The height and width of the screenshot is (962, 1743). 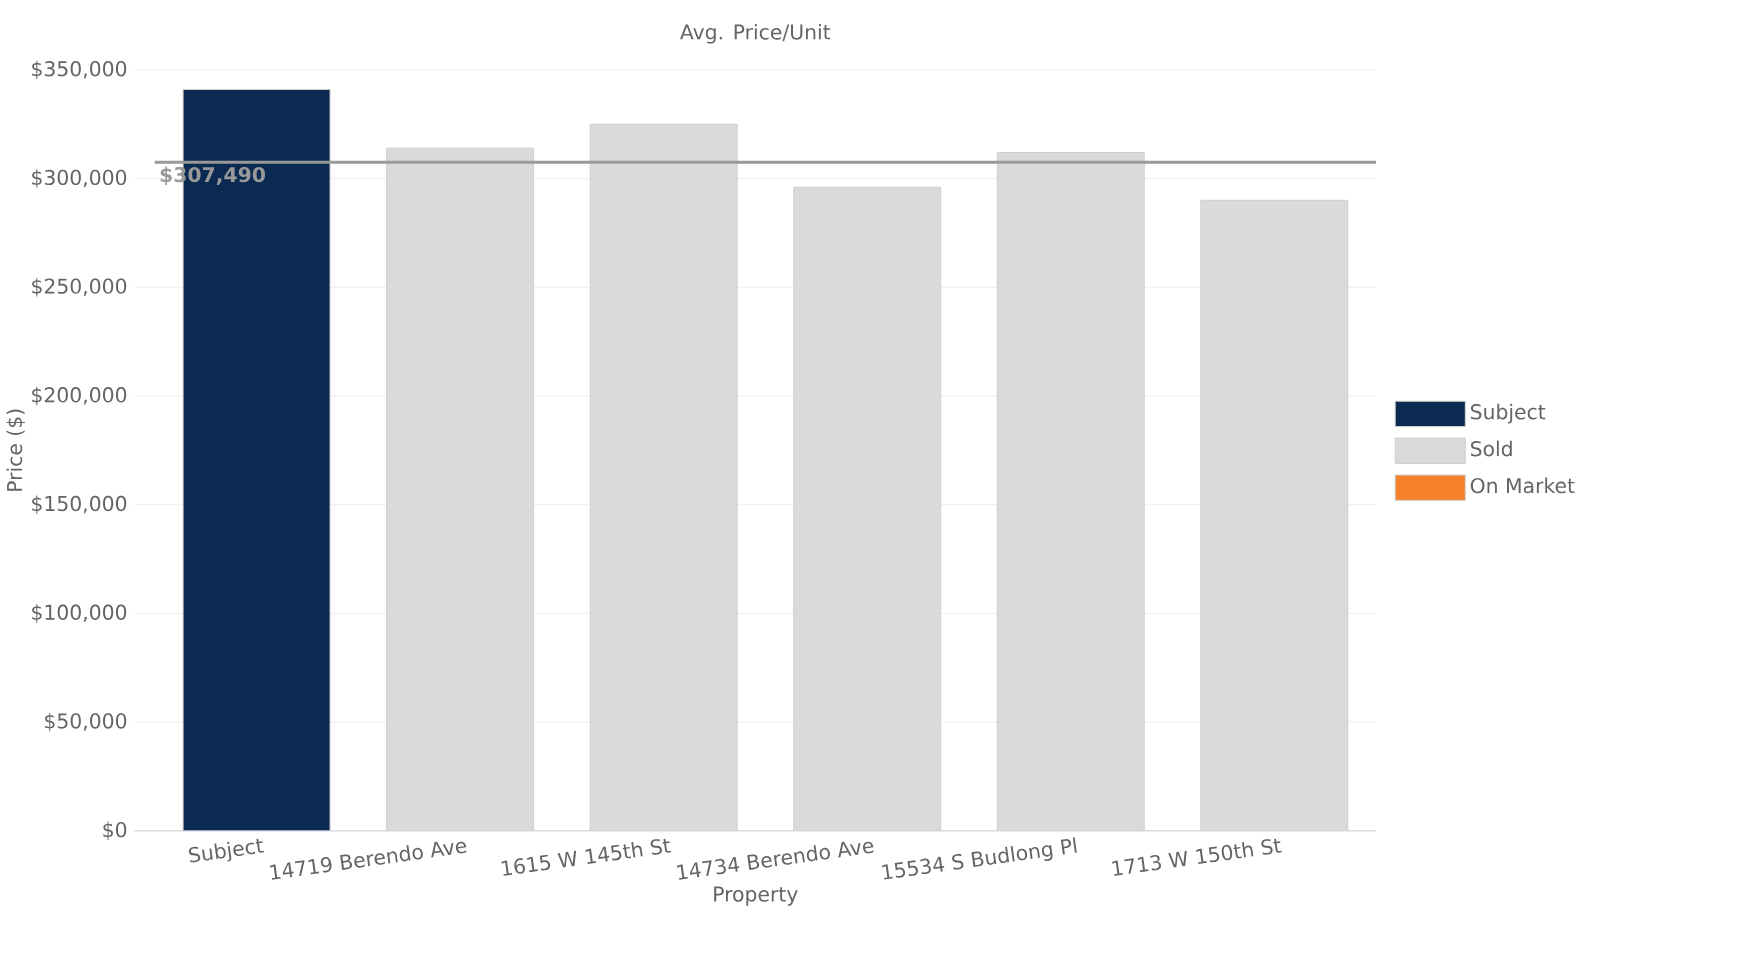 I want to click on chart-title: Avg. Price/Unit, so click(x=755, y=33).